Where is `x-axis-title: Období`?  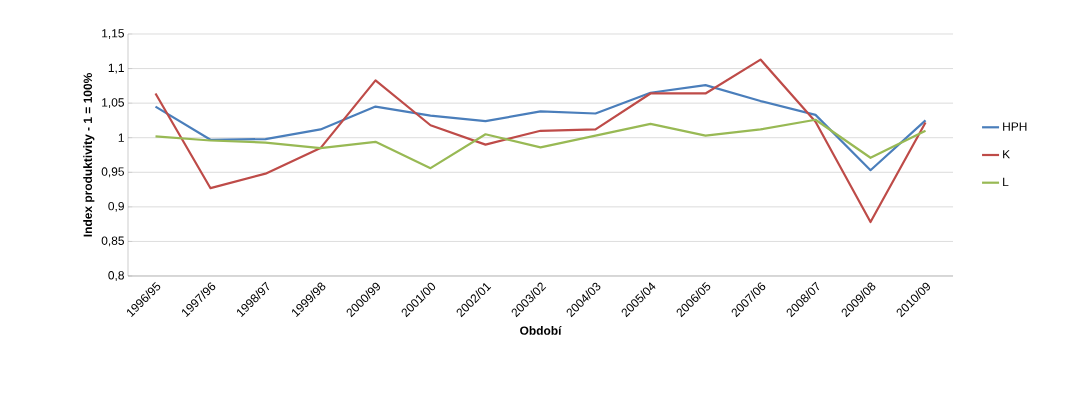
x-axis-title: Období is located at coordinates (541, 330).